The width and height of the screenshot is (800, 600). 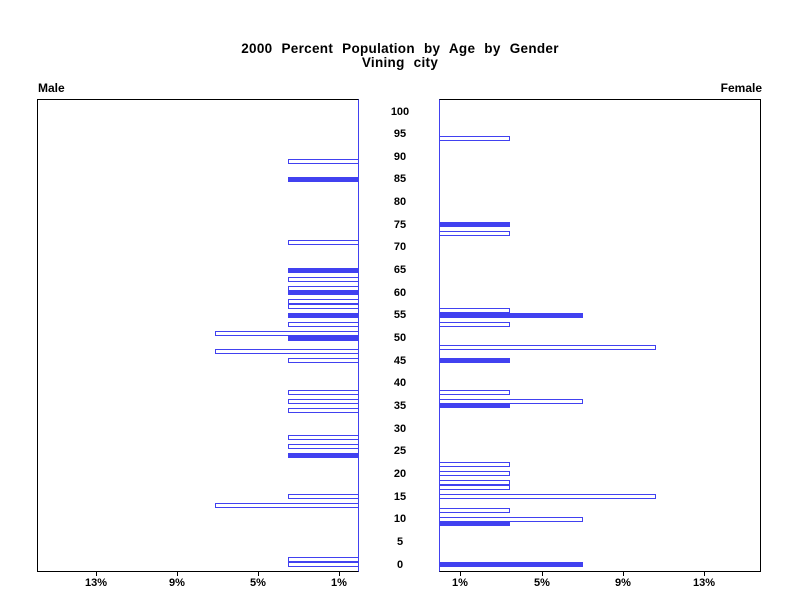 I want to click on female-pct-tick-label-13: 13%, so click(x=704, y=583).